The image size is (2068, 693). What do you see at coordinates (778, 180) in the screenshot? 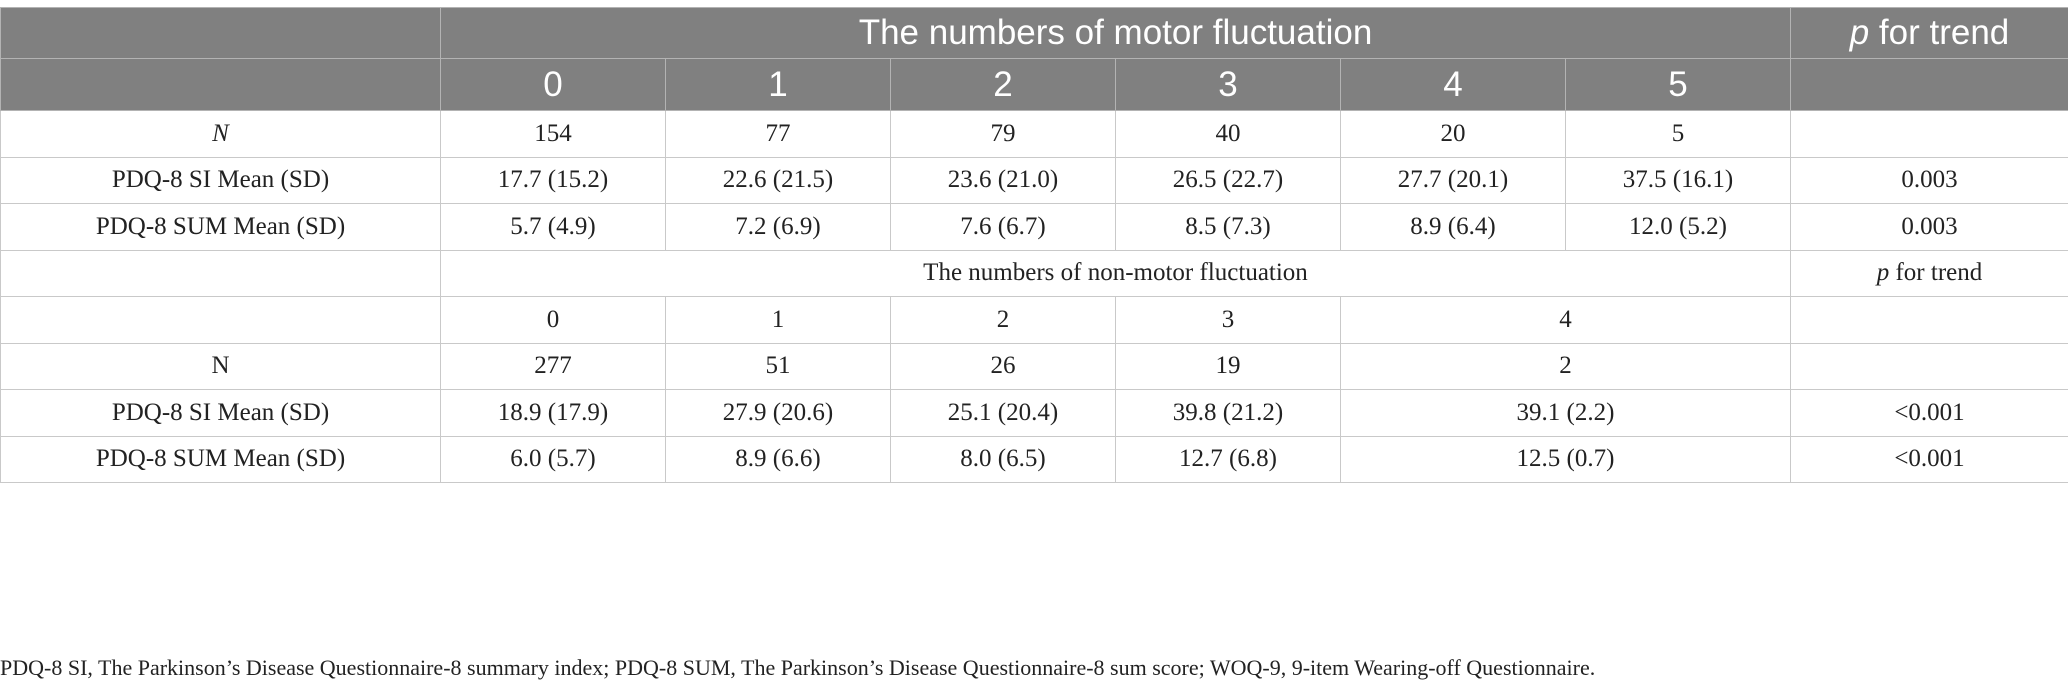
I see `table-cell: 22.6 (21.5)` at bounding box center [778, 180].